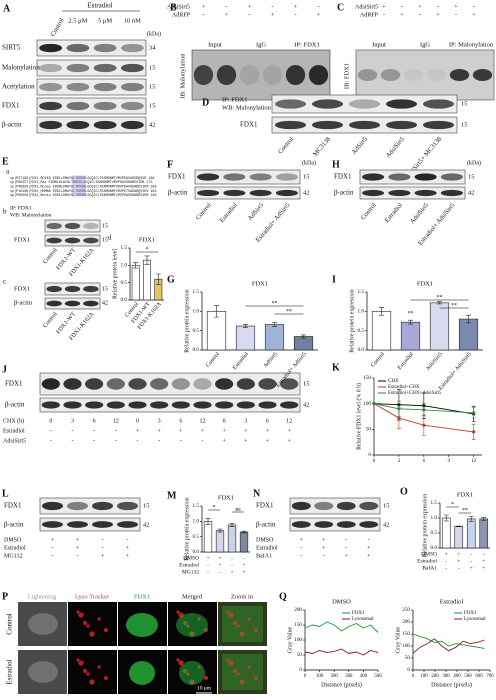 The image size is (496, 700). Describe the element at coordinates (336, 367) in the screenshot. I see `panel-letter: K` at that location.